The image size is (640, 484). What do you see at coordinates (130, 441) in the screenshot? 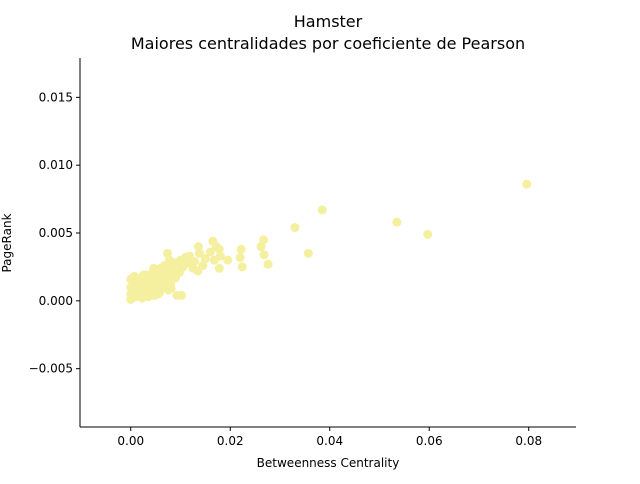
I see `x-tick-label-0: 0.00` at bounding box center [130, 441].